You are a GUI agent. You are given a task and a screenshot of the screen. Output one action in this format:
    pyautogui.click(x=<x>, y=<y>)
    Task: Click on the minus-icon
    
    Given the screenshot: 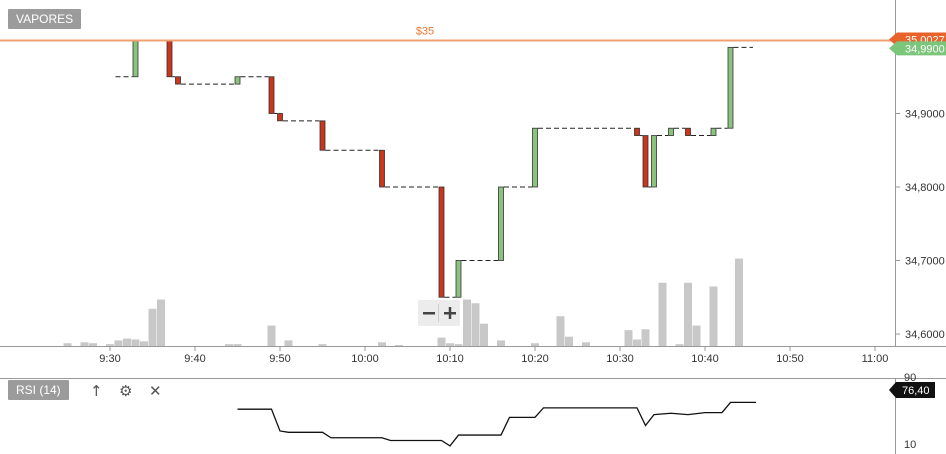 What is the action you would take?
    pyautogui.click(x=428, y=313)
    